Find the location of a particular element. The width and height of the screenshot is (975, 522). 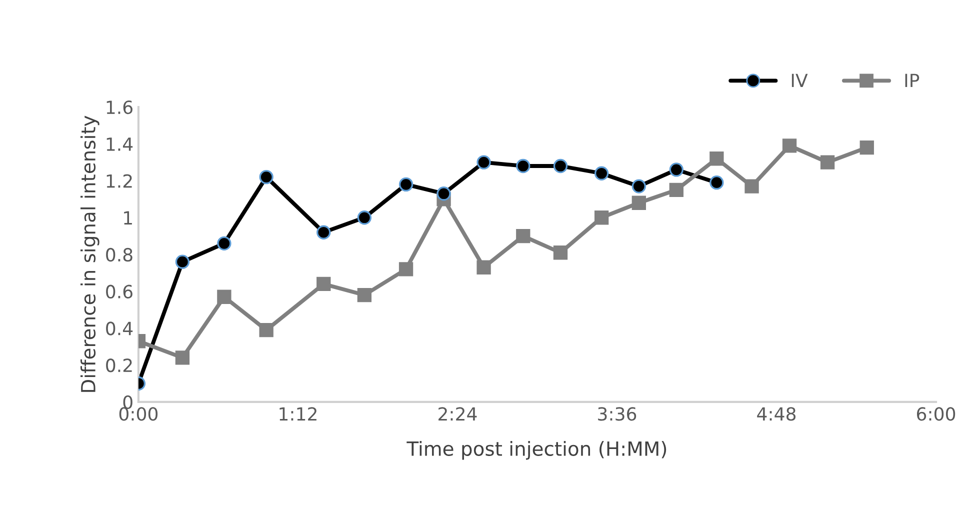

x-tick-label: 2:24 is located at coordinates (457, 414).